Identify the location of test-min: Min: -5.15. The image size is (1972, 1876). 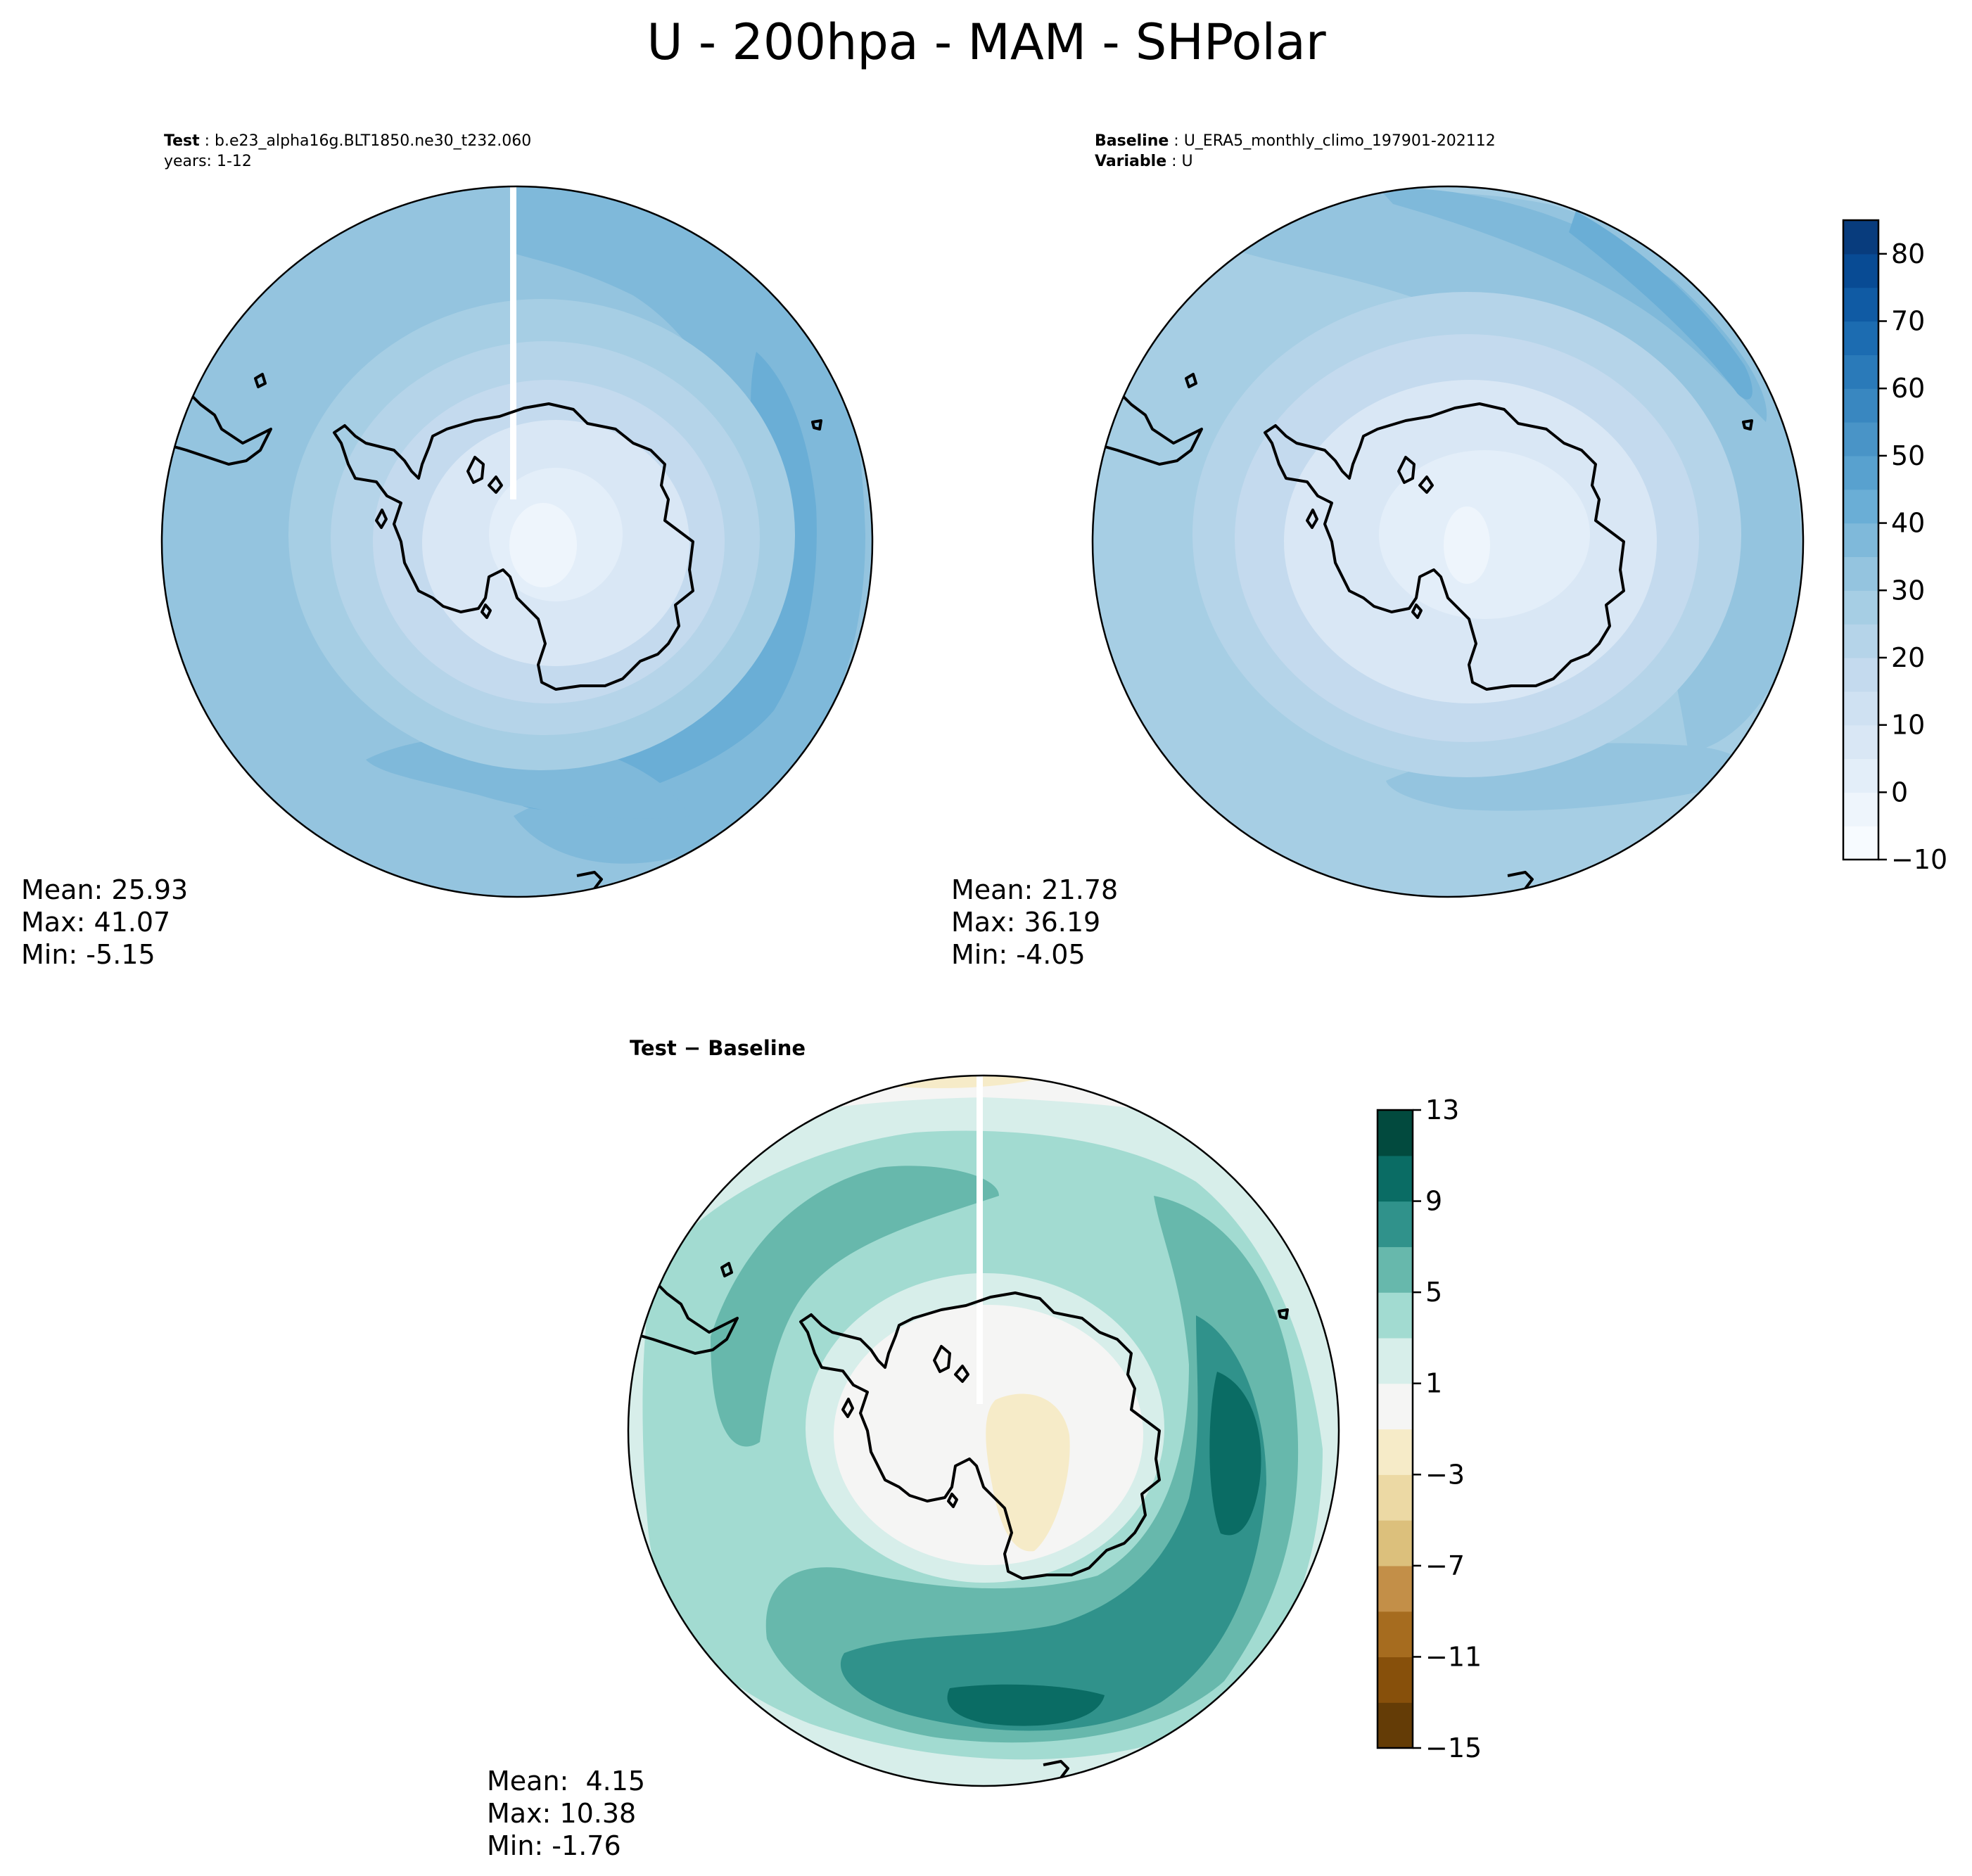
(88, 955).